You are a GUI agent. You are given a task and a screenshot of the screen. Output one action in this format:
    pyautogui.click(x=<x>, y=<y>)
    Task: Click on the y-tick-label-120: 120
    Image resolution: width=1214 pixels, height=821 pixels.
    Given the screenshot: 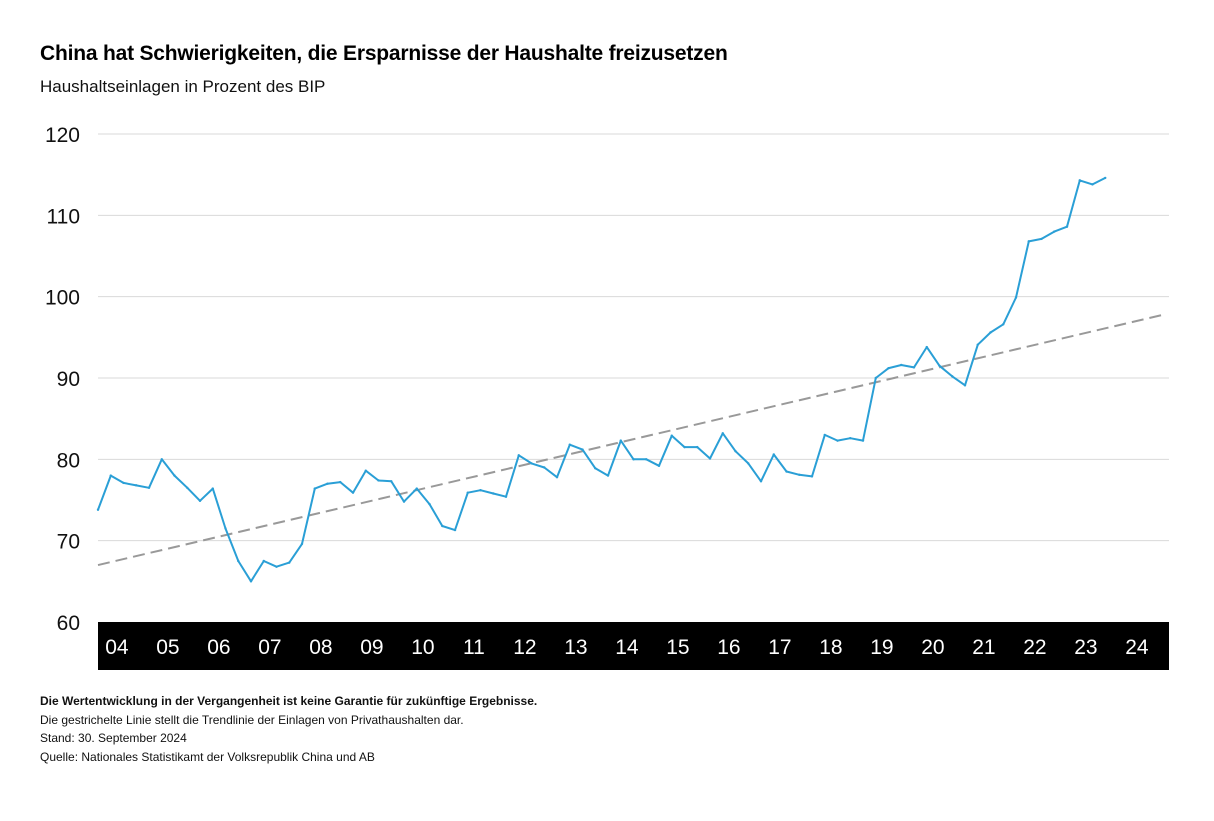 What is the action you would take?
    pyautogui.click(x=62, y=135)
    